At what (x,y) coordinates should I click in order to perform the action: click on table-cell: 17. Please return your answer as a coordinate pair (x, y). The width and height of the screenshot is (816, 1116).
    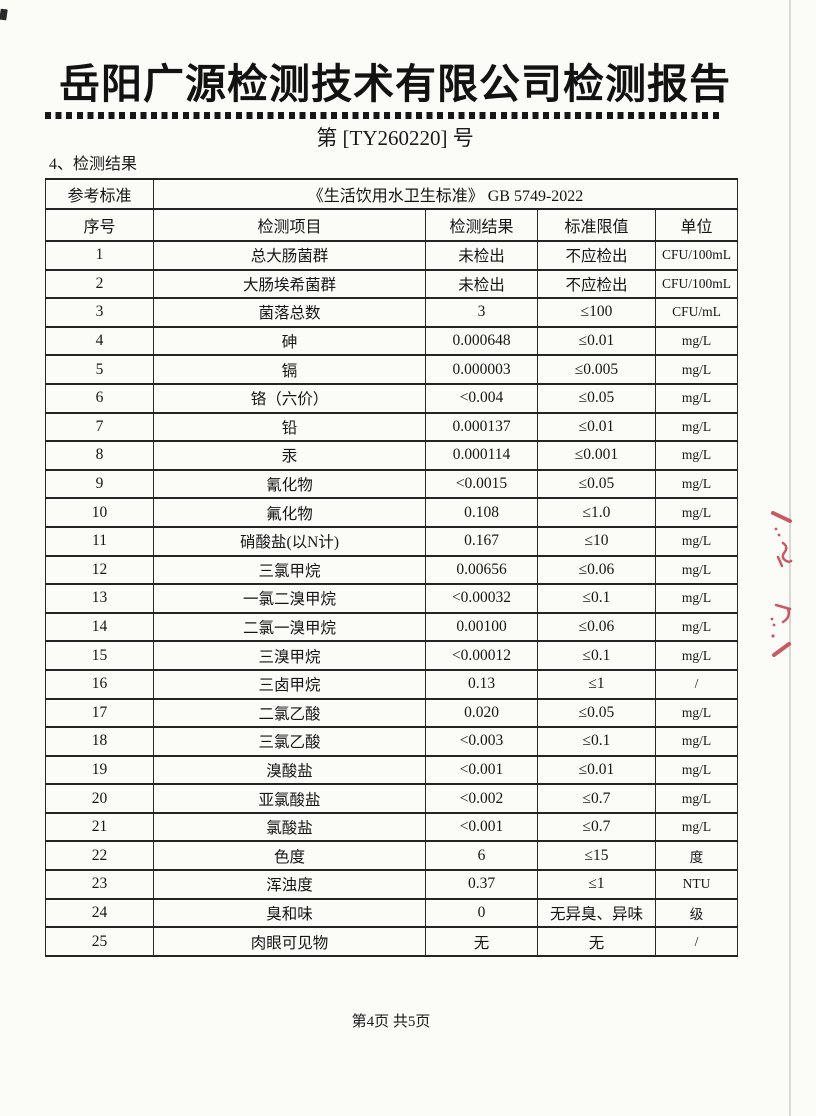
    Looking at the image, I should click on (99, 713).